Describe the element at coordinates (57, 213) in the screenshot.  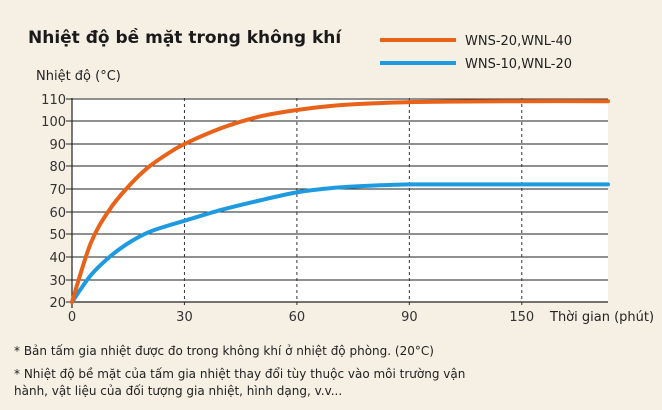
I see `y-tick-label: 60` at that location.